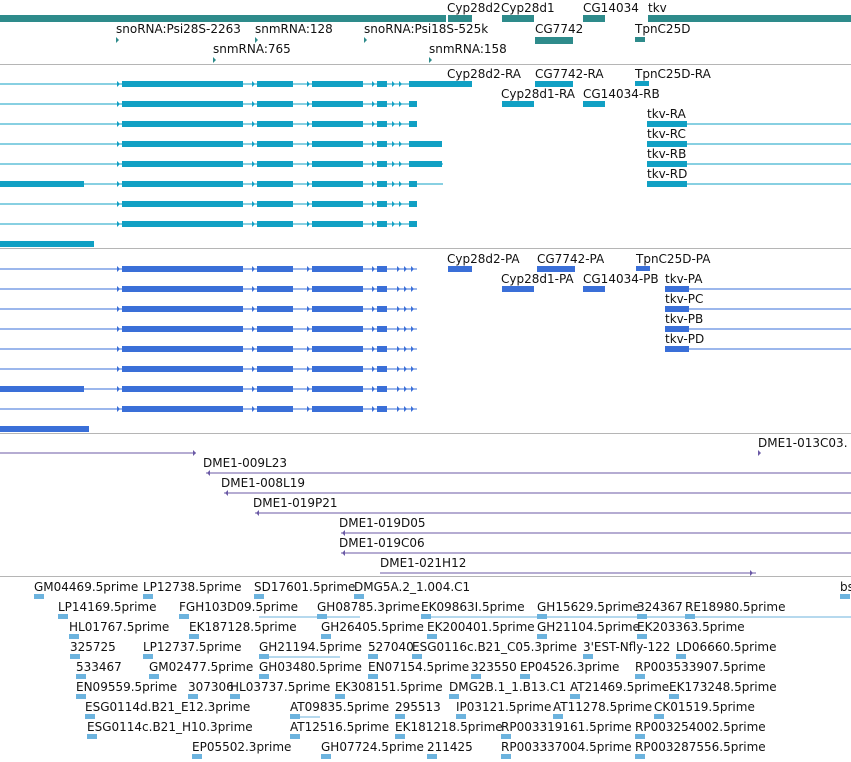 The image size is (851, 762). Describe the element at coordinates (667, 154) in the screenshot. I see `transcript-label: tkv-RB` at that location.